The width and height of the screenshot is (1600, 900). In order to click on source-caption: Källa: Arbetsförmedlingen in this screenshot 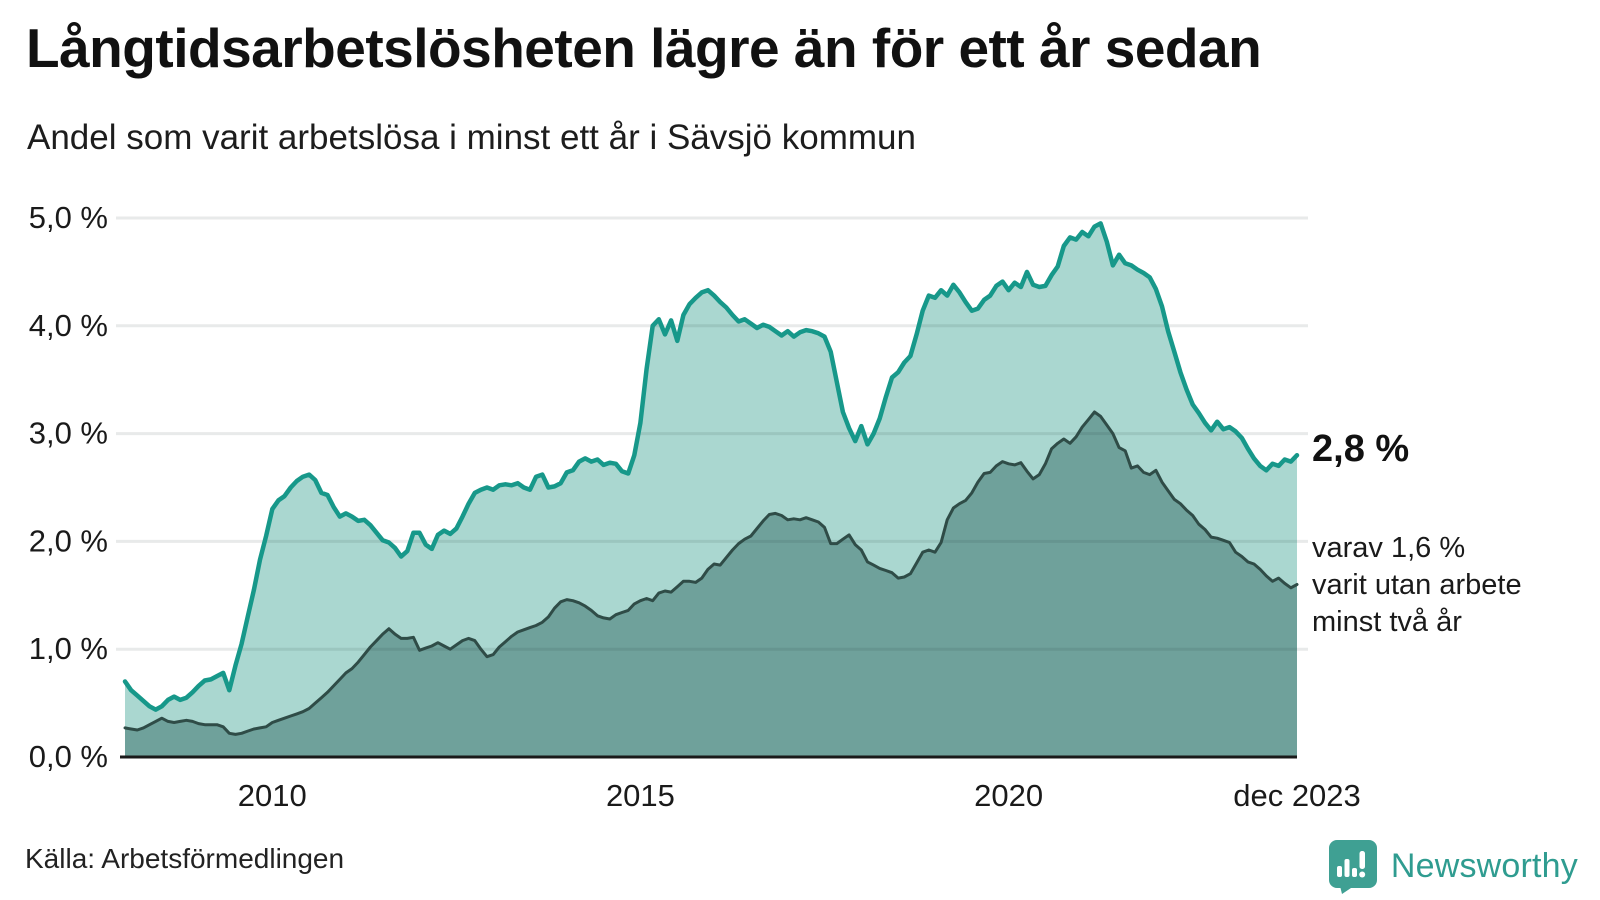, I will do `click(185, 858)`.